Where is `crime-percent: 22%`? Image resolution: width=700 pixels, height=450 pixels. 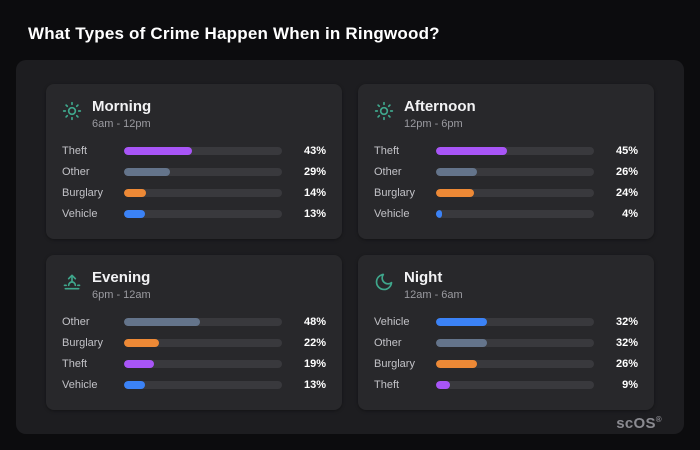 crime-percent: 22% is located at coordinates (314, 342).